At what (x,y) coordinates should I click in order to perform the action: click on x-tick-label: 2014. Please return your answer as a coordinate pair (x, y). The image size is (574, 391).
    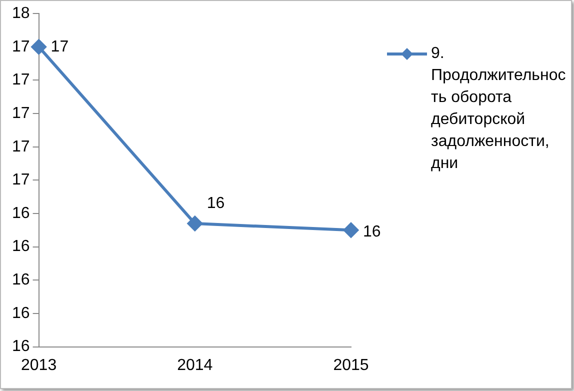
    Looking at the image, I should click on (195, 365).